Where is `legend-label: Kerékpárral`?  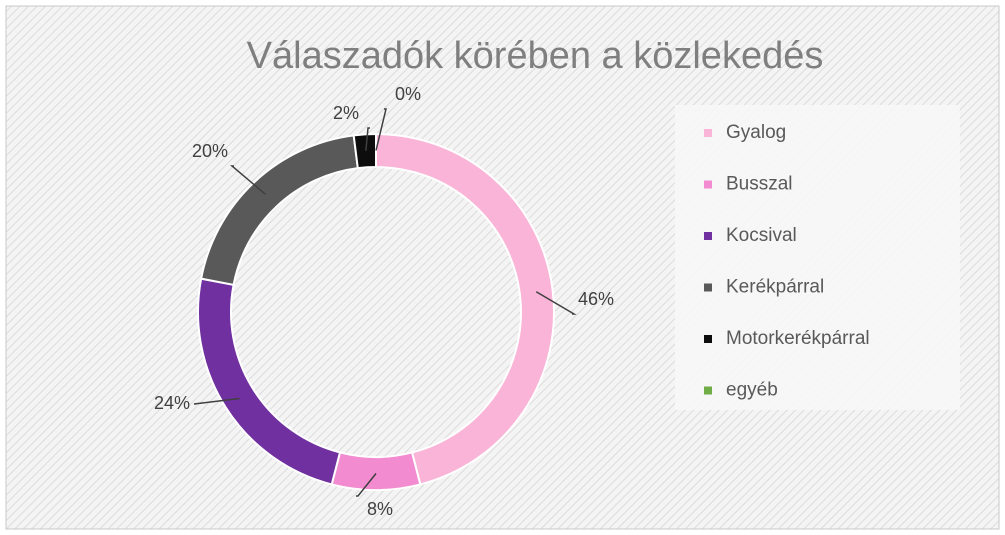 legend-label: Kerékpárral is located at coordinates (775, 287).